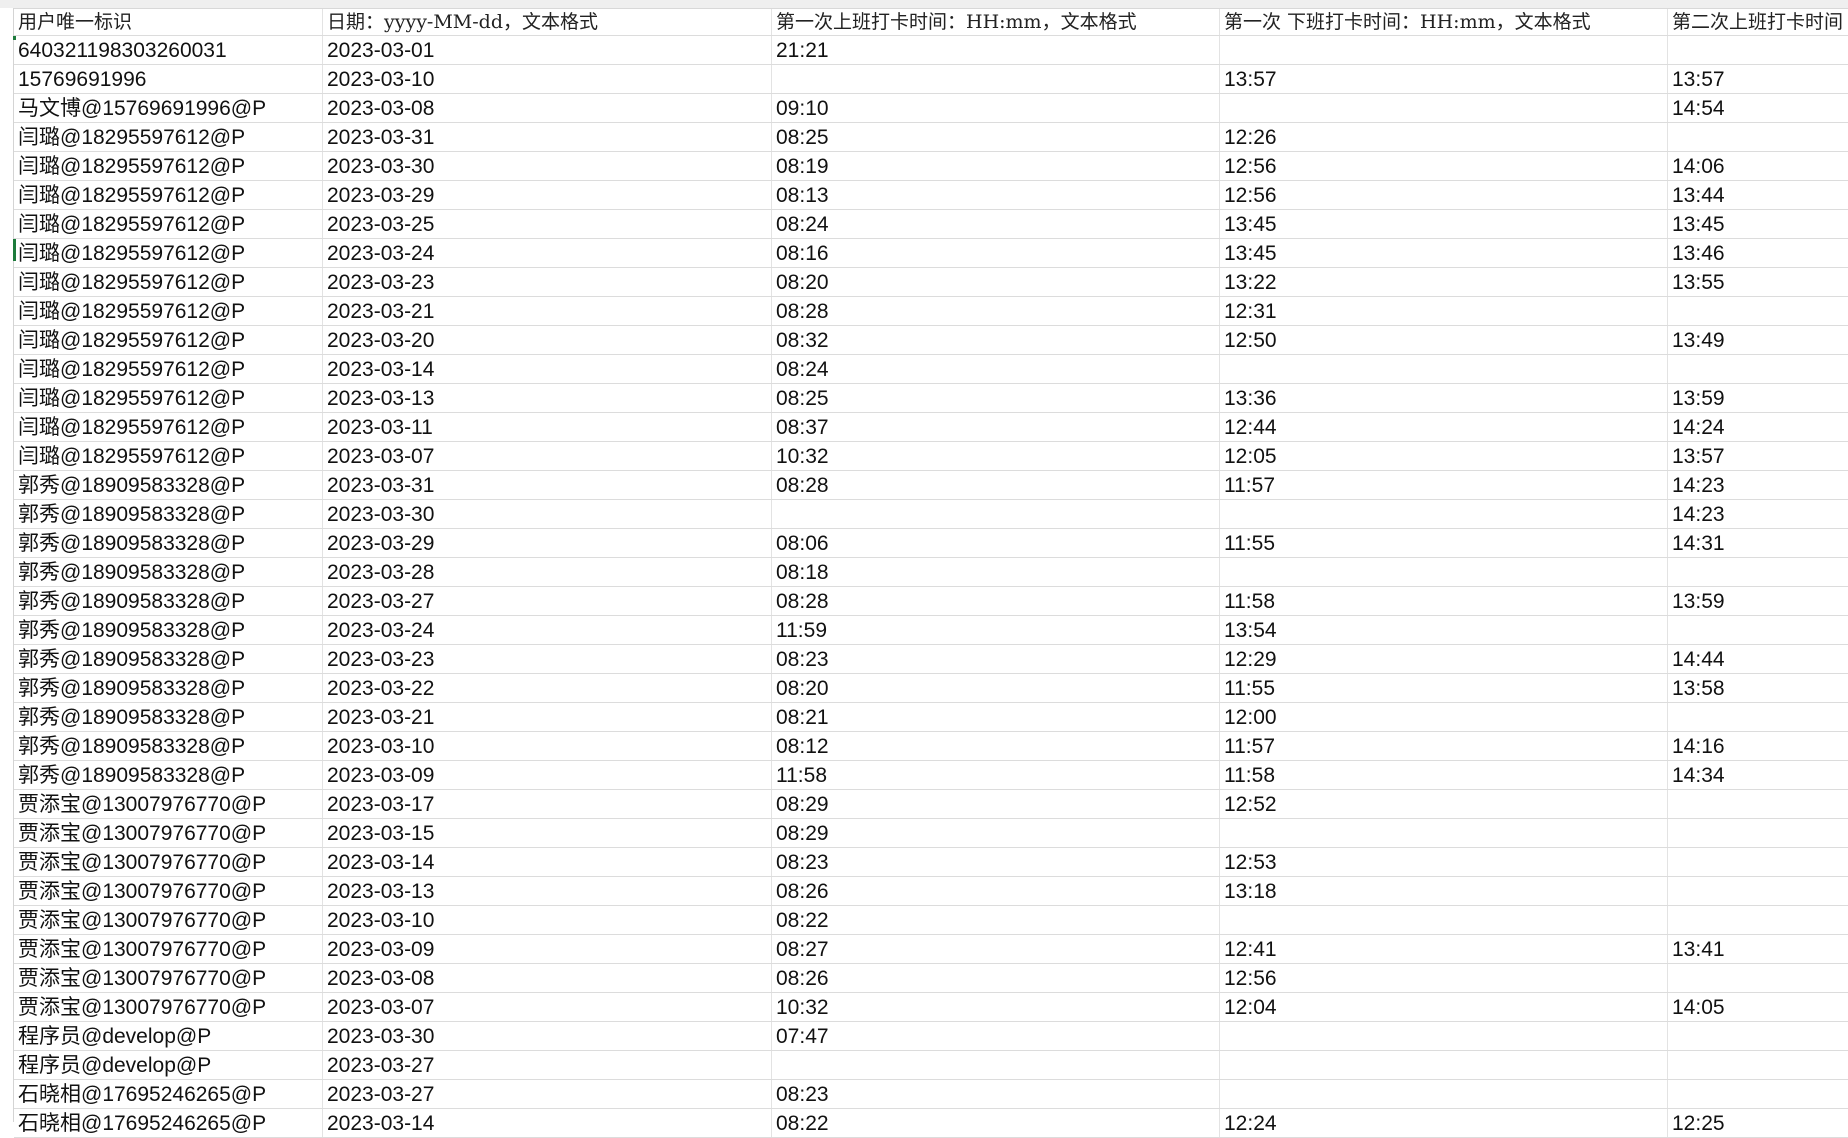 The image size is (1848, 1138). What do you see at coordinates (996, 1007) in the screenshot?
I see `cell-first-checkin: 10:32` at bounding box center [996, 1007].